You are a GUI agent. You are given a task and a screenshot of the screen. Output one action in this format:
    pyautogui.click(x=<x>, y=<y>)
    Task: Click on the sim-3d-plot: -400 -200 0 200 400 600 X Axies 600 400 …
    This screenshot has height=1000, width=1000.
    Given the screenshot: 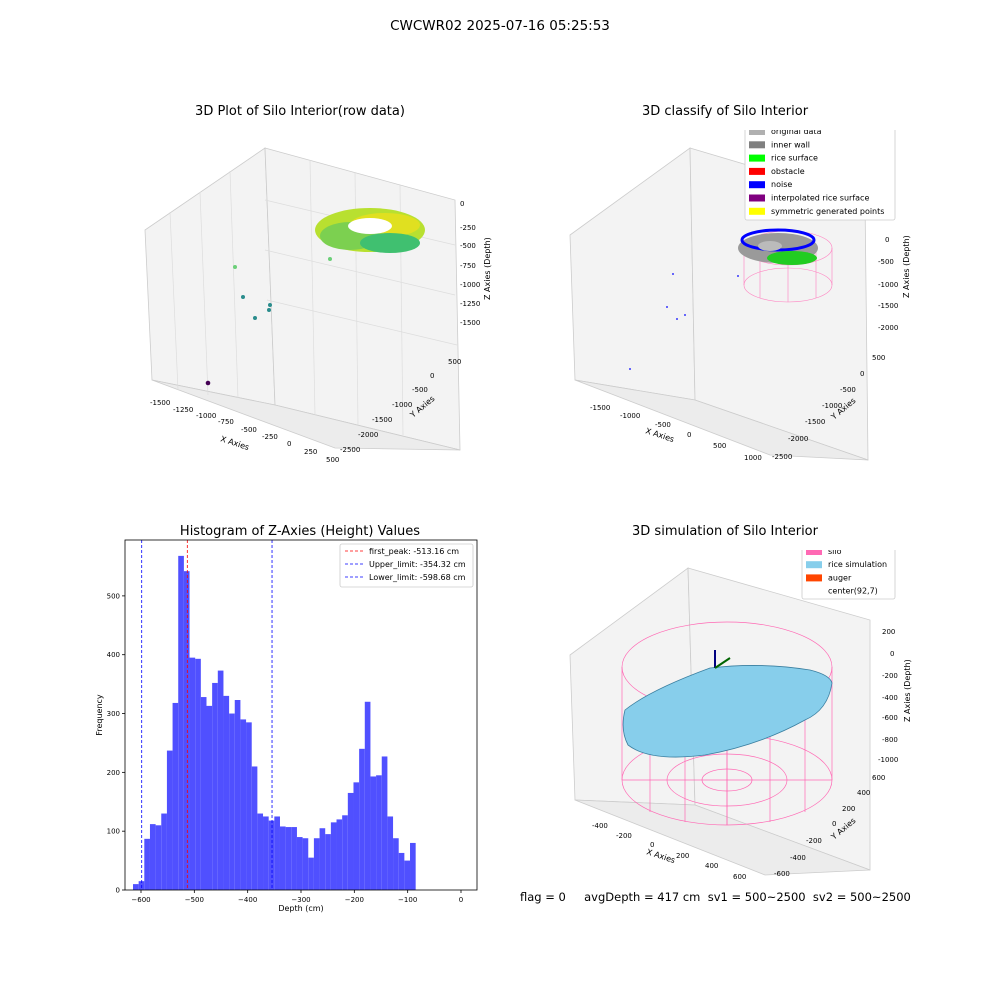 What is the action you would take?
    pyautogui.click(x=740, y=715)
    